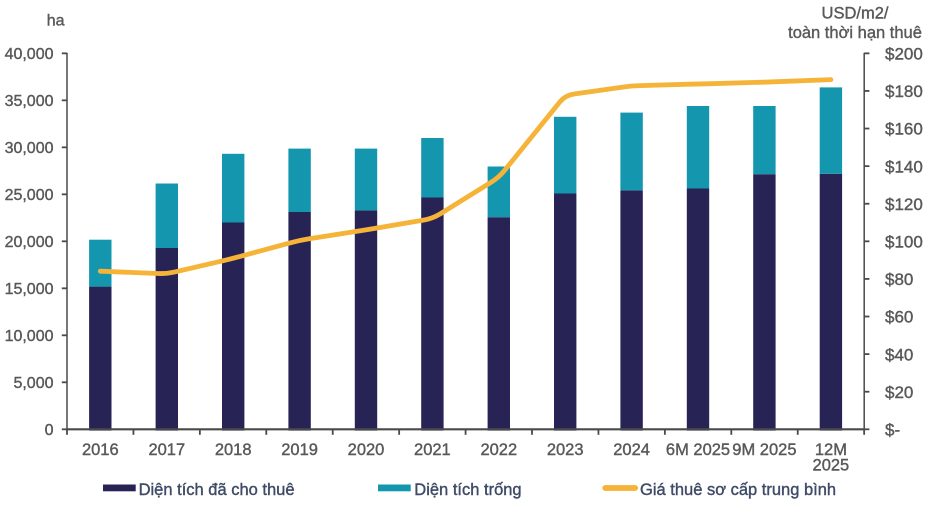 The image size is (929, 516). Describe the element at coordinates (49, 430) in the screenshot. I see `svg-text: 0` at that location.